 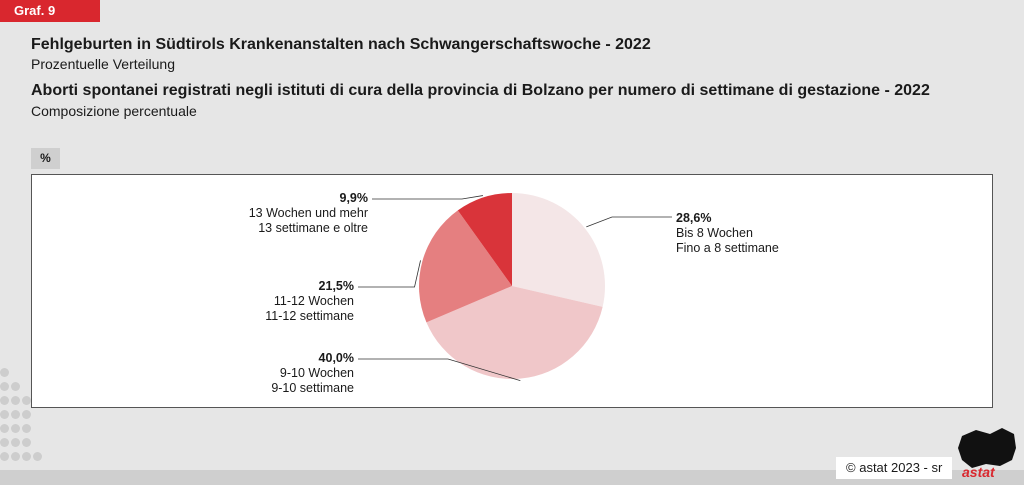 I want to click on footer-bar, so click(x=512, y=477).